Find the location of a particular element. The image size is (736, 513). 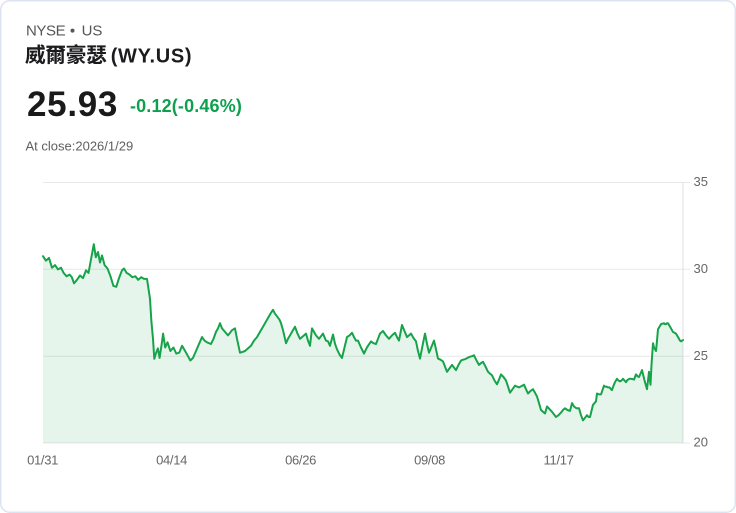

svg-text: 25 is located at coordinates (701, 355).